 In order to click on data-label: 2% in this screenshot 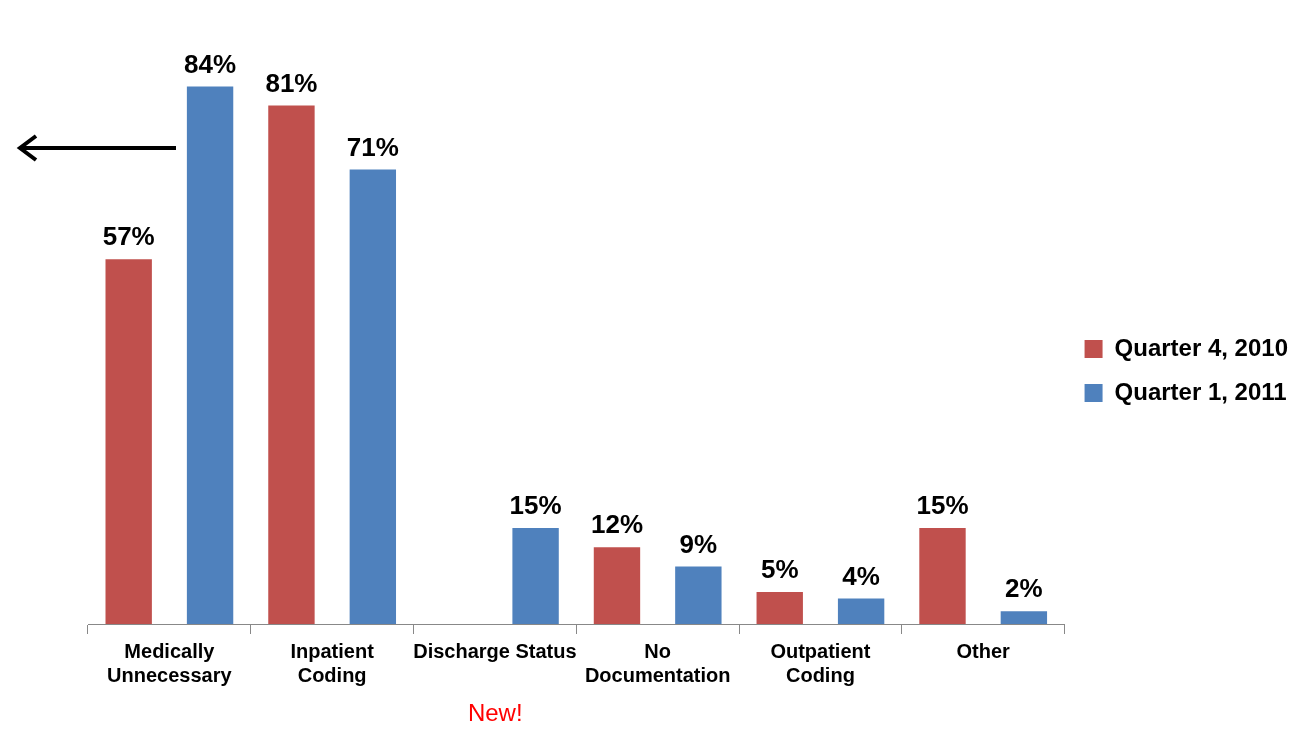, I will do `click(1024, 588)`.